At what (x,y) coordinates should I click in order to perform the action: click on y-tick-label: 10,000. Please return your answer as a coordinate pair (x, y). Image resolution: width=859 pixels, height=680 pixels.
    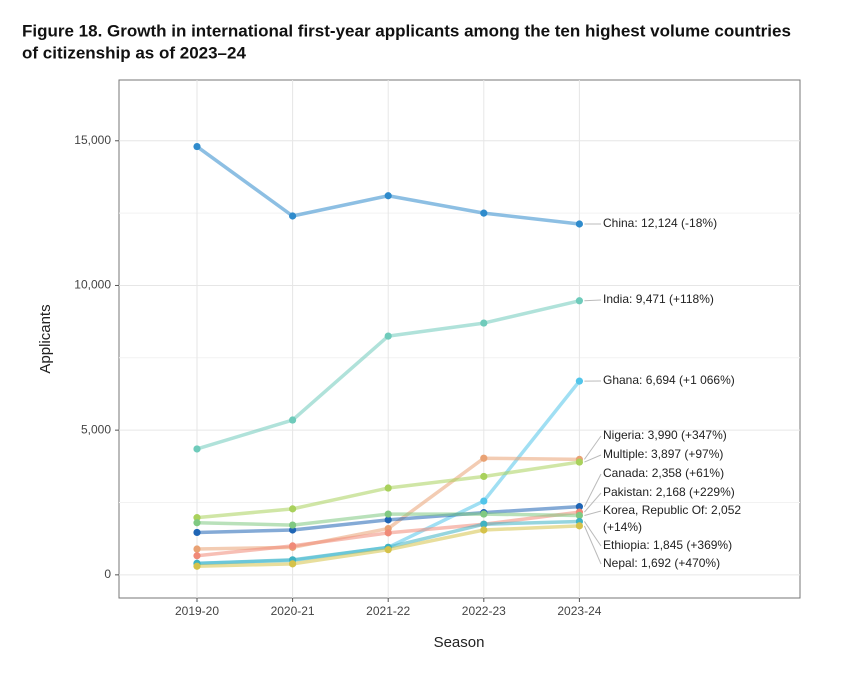
    Looking at the image, I should click on (92, 285).